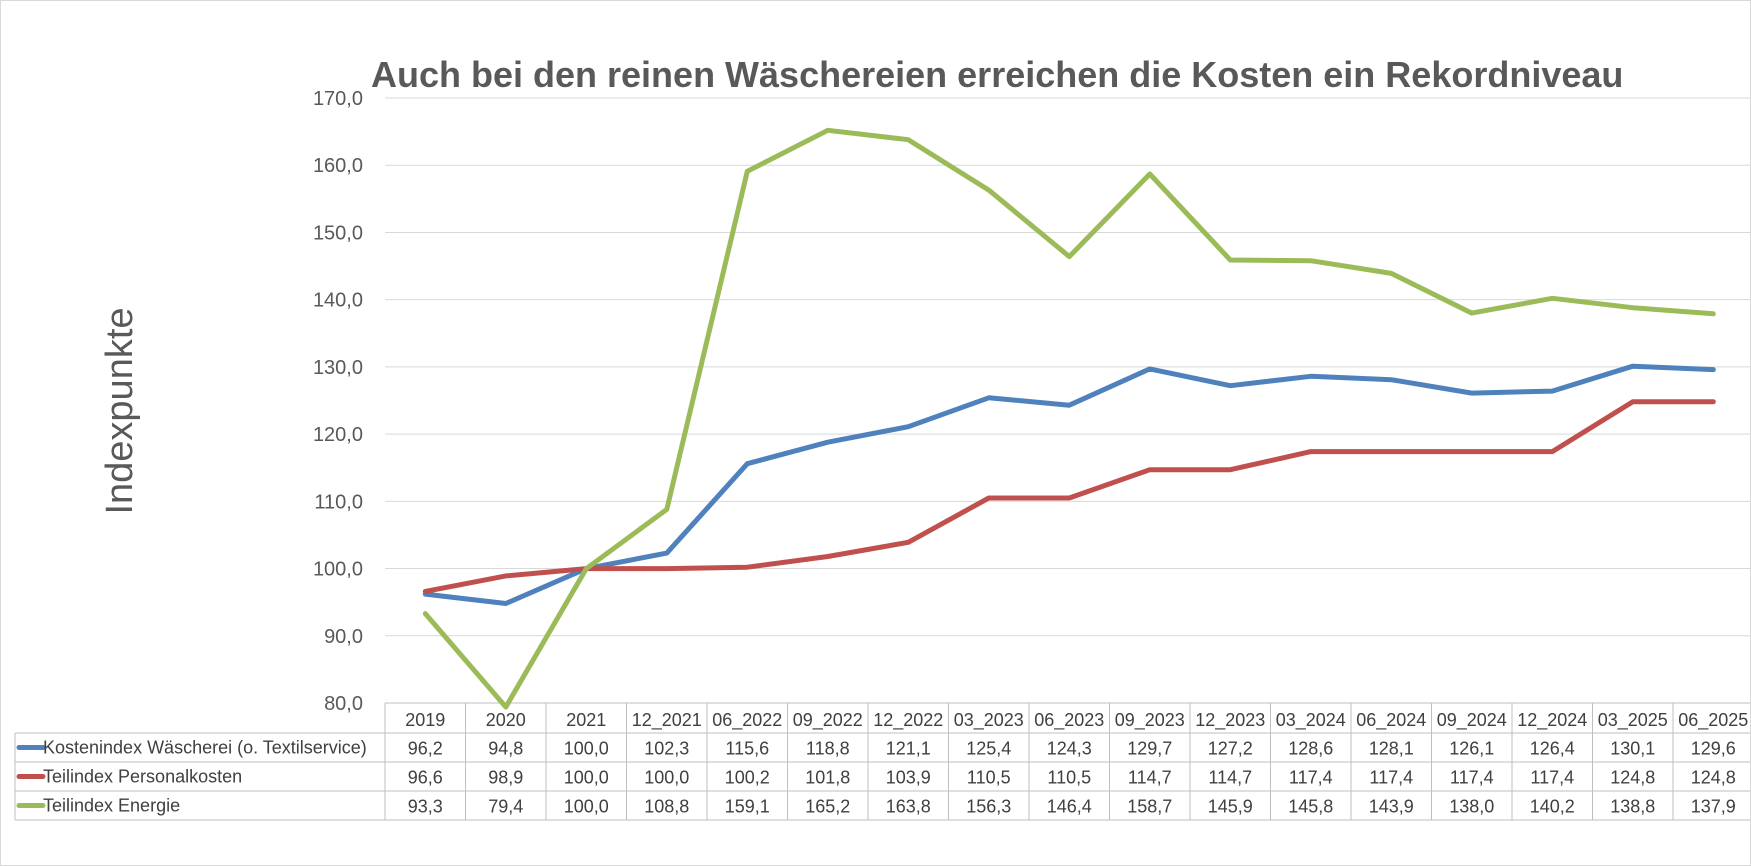 The height and width of the screenshot is (866, 1751). I want to click on table-cell: 129,6, so click(1713, 749).